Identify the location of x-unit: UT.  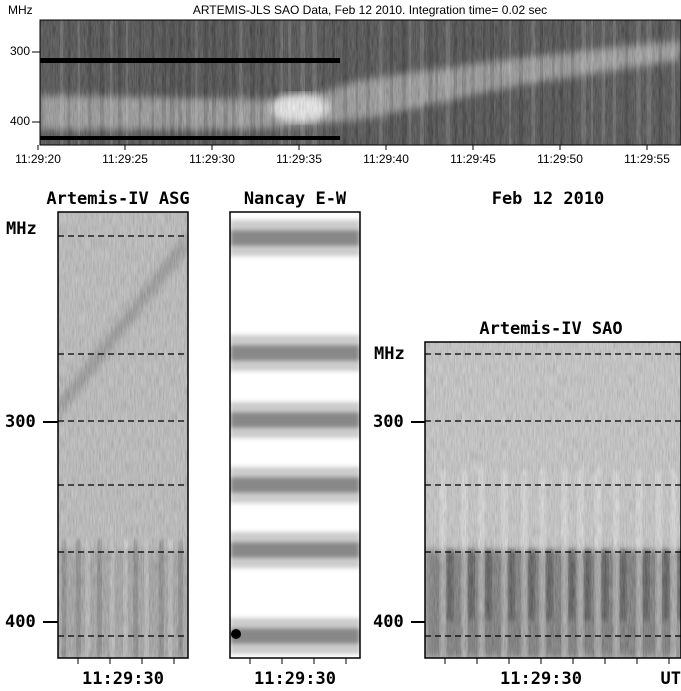
(671, 679).